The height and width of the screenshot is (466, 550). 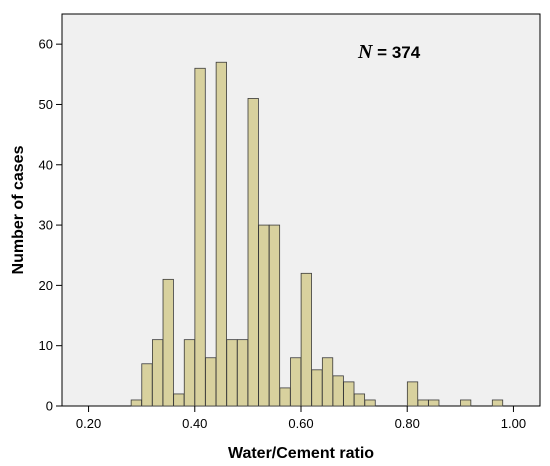 What do you see at coordinates (194, 423) in the screenshot?
I see `x-tick-label: 0.40` at bounding box center [194, 423].